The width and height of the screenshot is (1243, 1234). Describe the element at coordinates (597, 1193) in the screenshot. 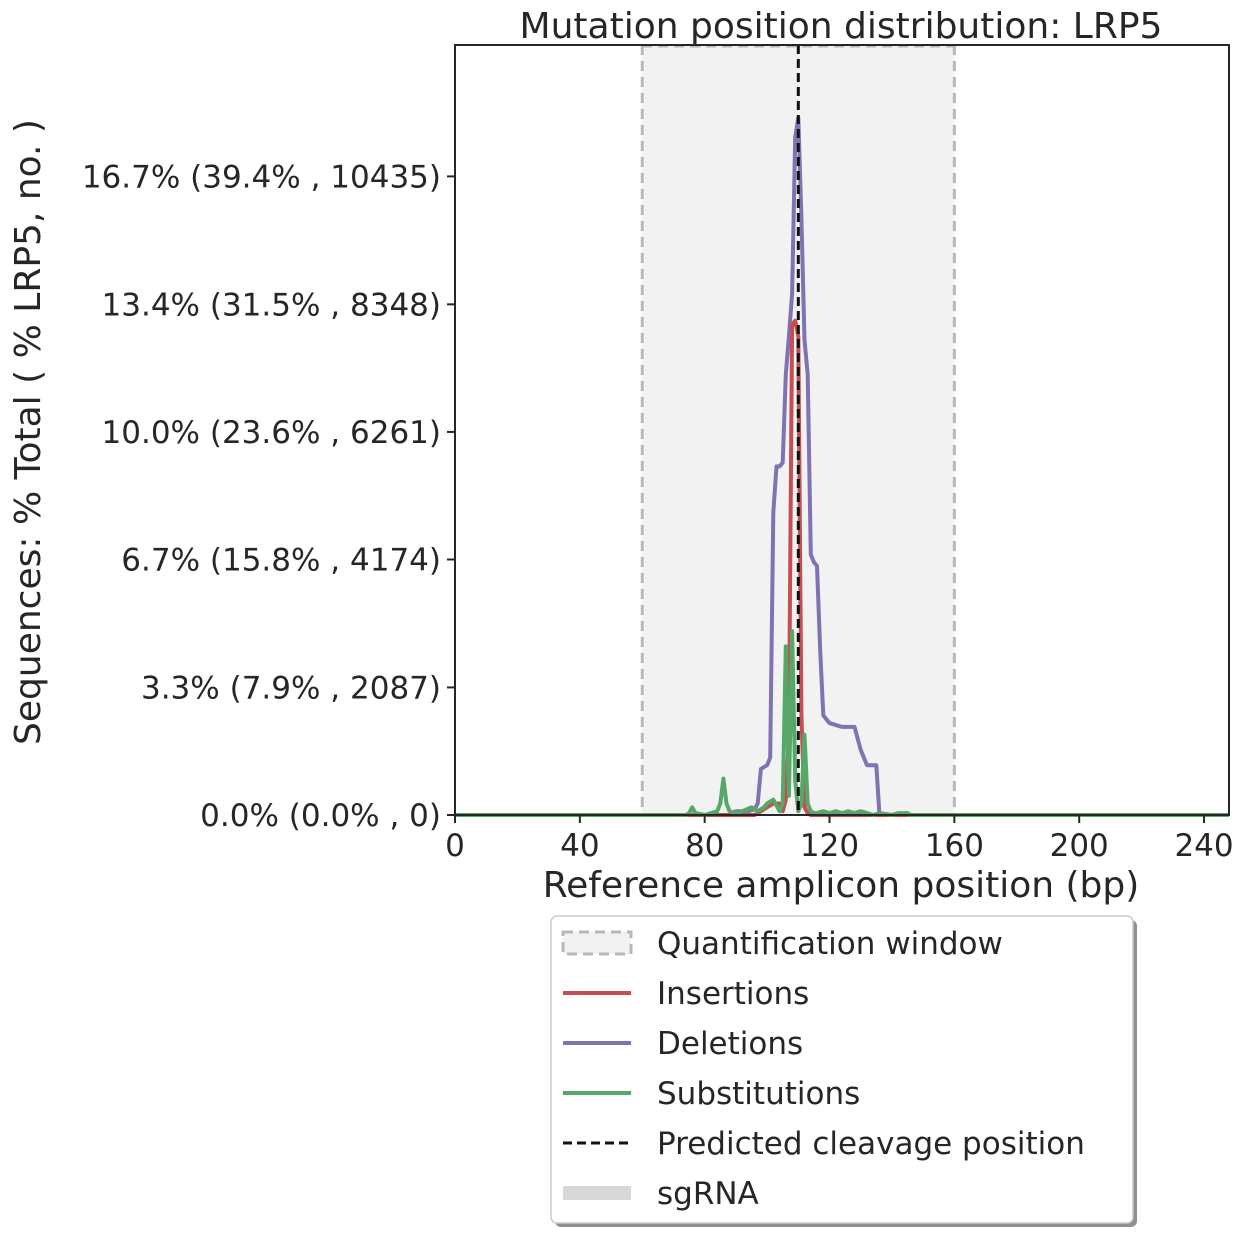

I see `legend-swatch-bar` at that location.